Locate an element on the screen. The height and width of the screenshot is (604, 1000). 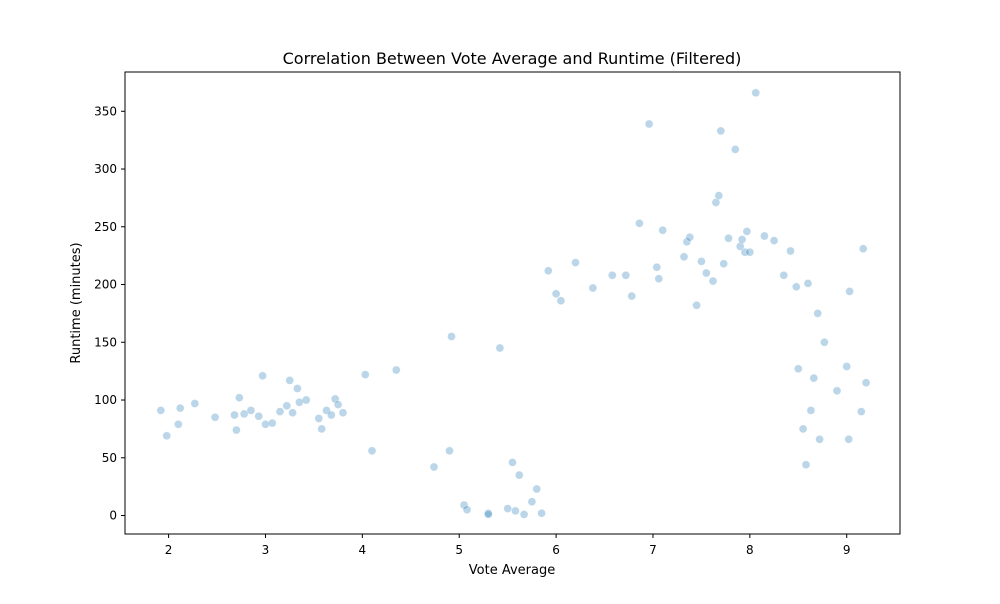
x-tick-label: 5 is located at coordinates (459, 550).